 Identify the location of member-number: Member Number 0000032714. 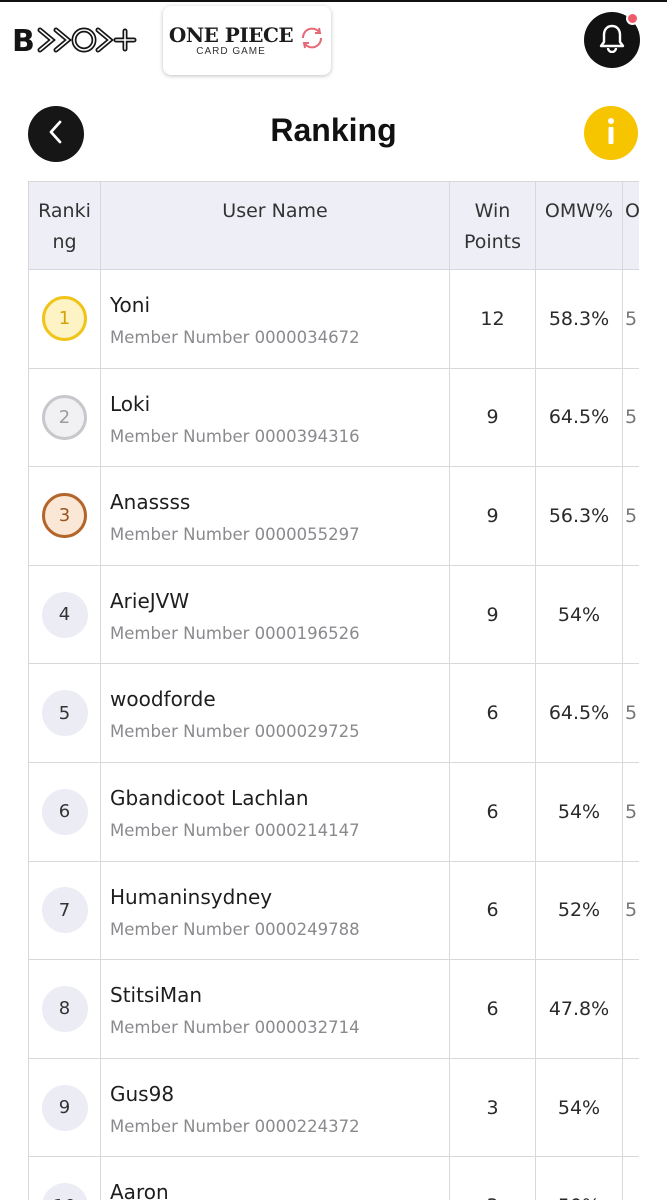
(235, 1028).